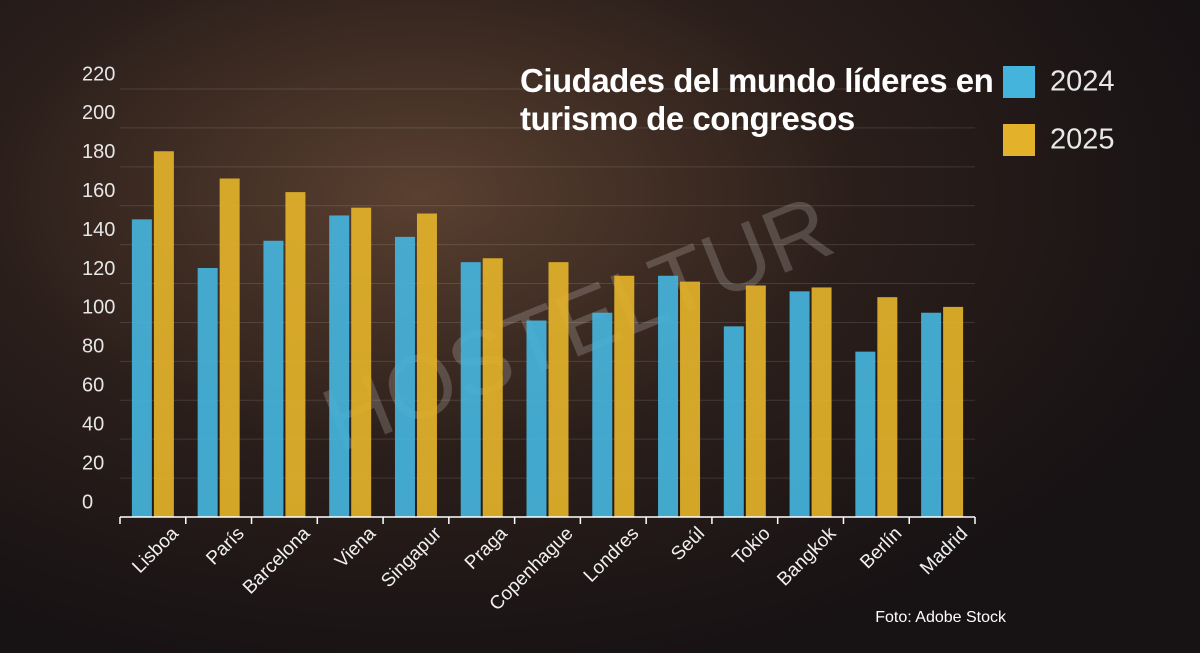 The width and height of the screenshot is (1200, 653). Describe the element at coordinates (98, 152) in the screenshot. I see `y-tick-label: 180` at that location.